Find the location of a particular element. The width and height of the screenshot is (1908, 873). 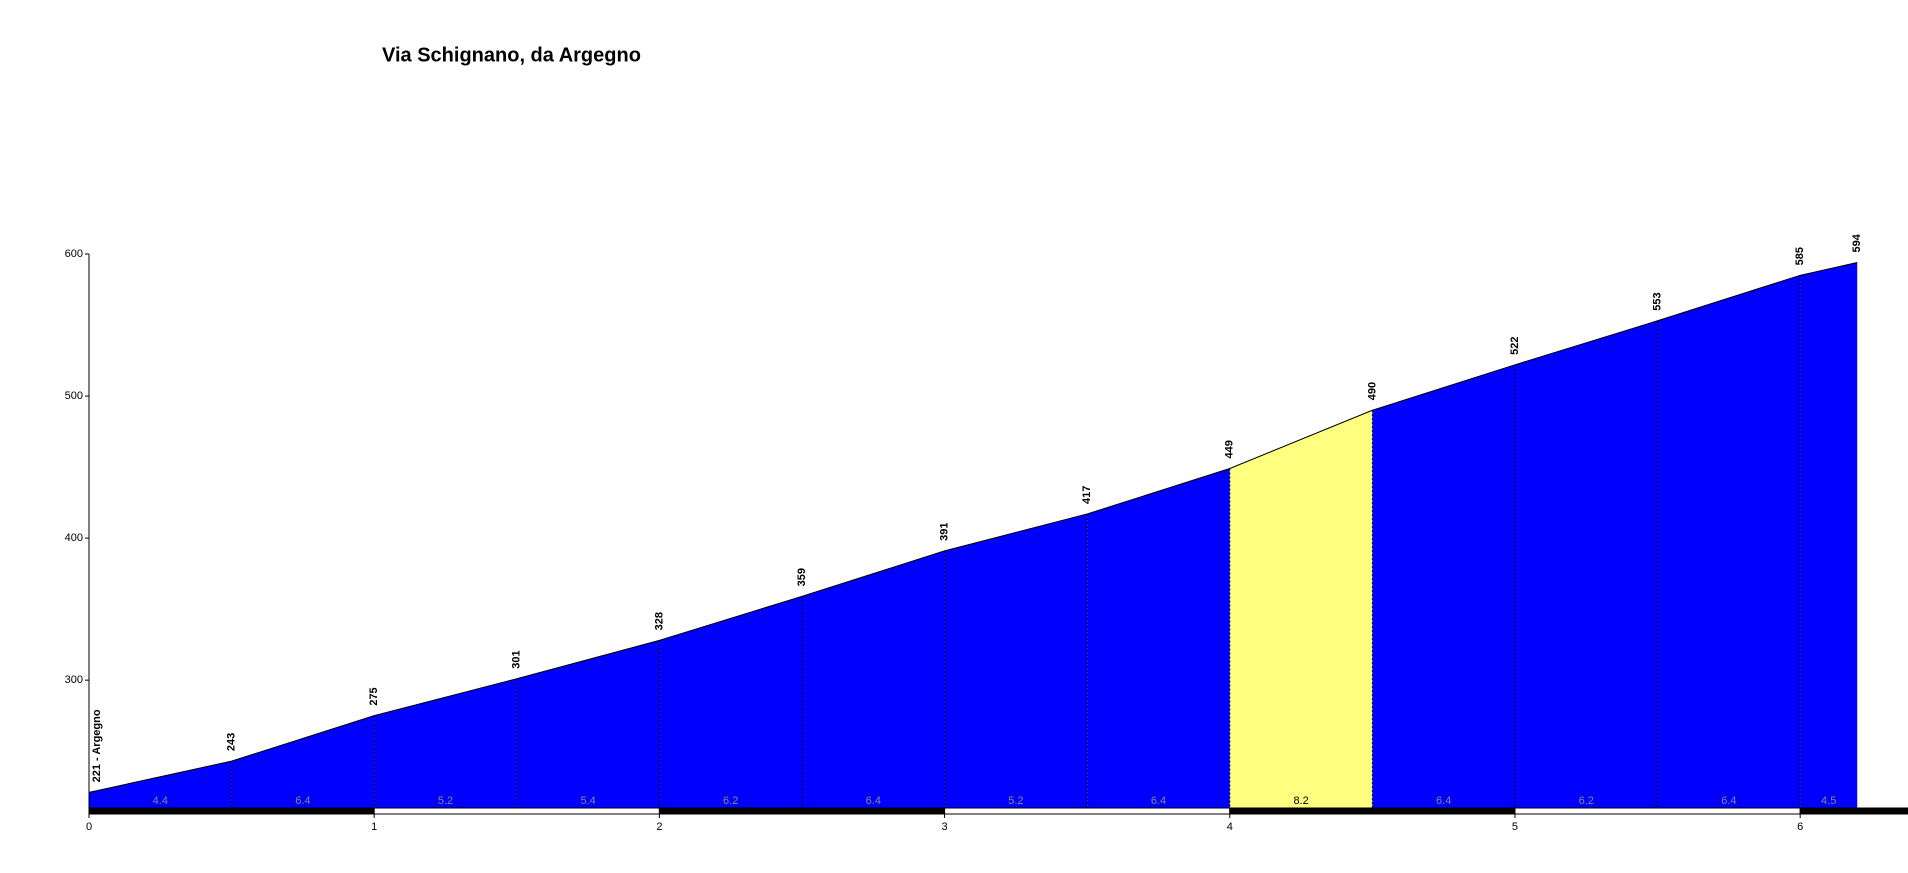

gradient-label: 4.5 is located at coordinates (1828, 801).